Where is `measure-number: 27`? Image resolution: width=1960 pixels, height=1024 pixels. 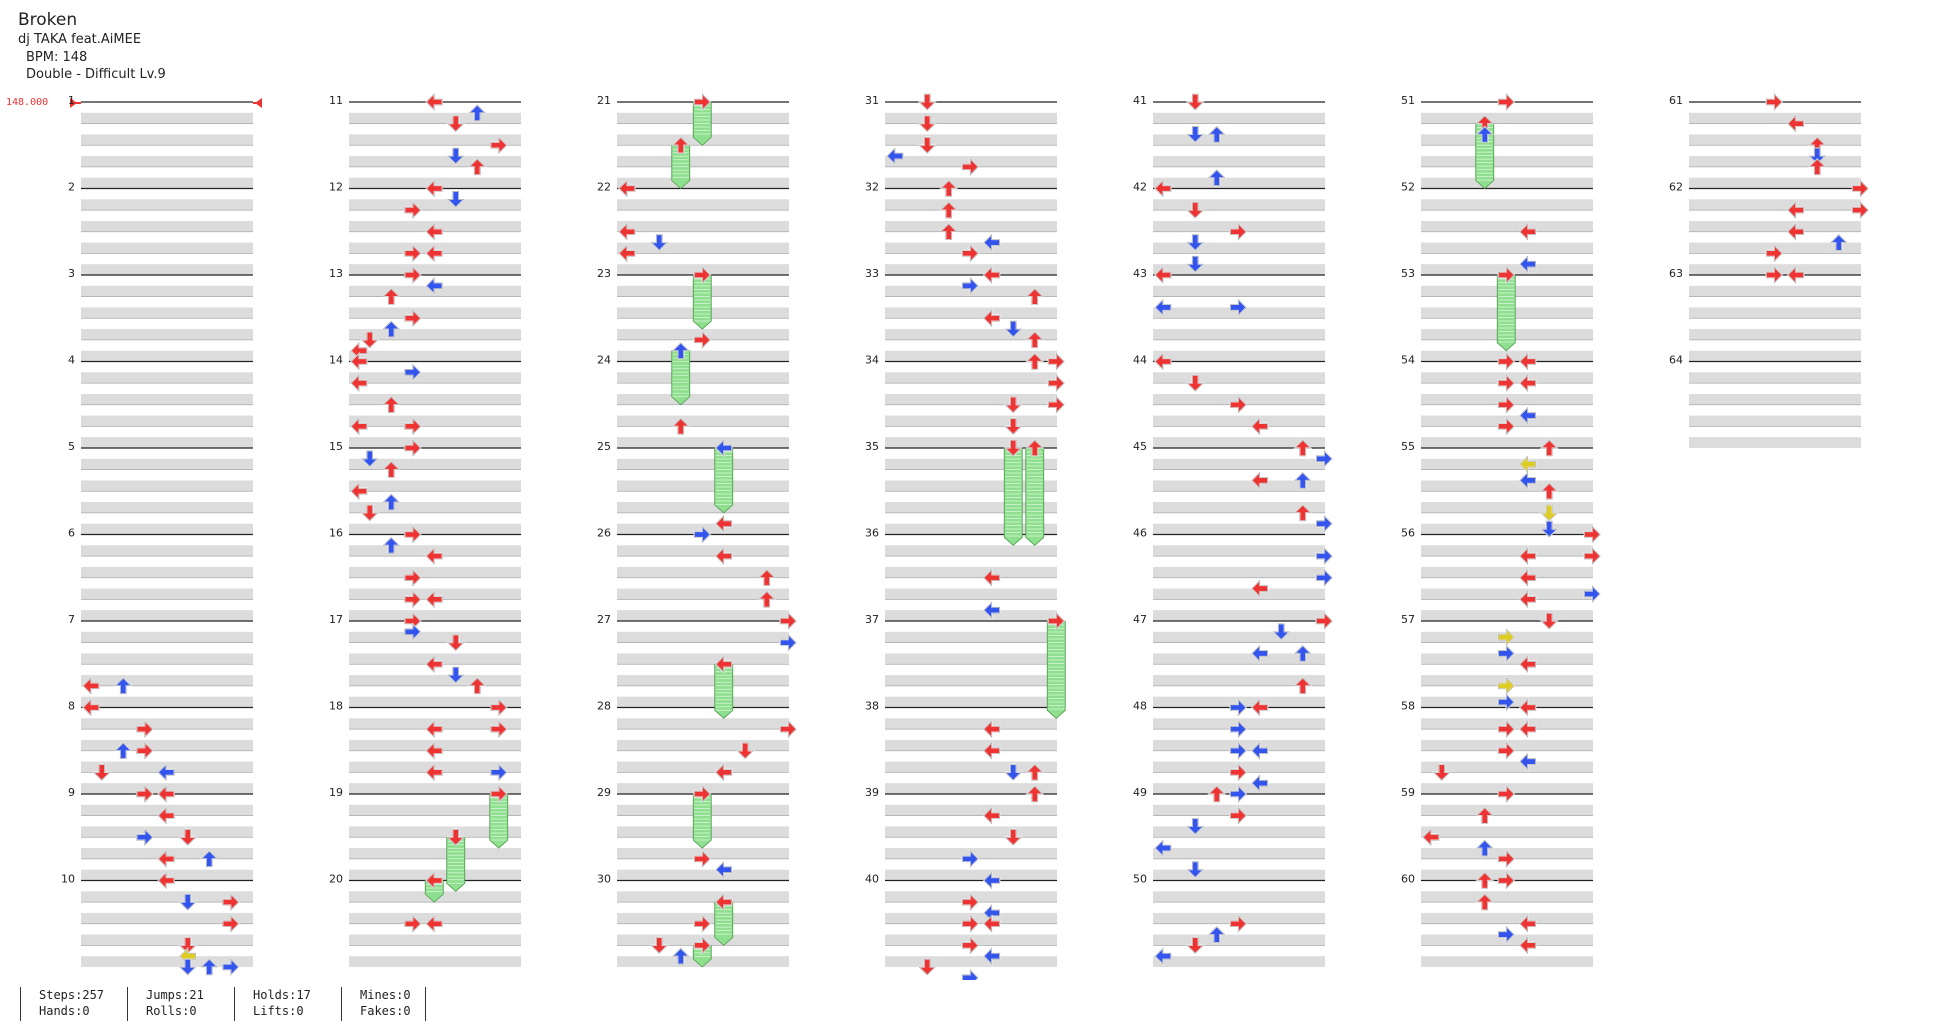 measure-number: 27 is located at coordinates (604, 619).